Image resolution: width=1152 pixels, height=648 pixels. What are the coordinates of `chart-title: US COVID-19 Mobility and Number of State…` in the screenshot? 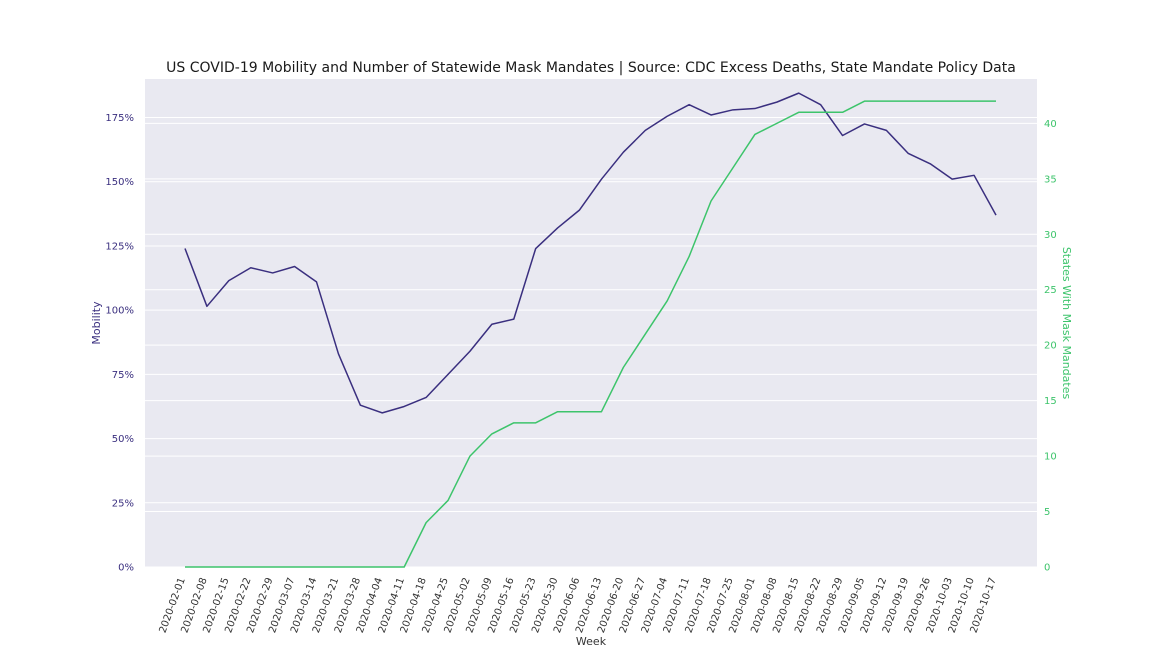 It's located at (591, 68).